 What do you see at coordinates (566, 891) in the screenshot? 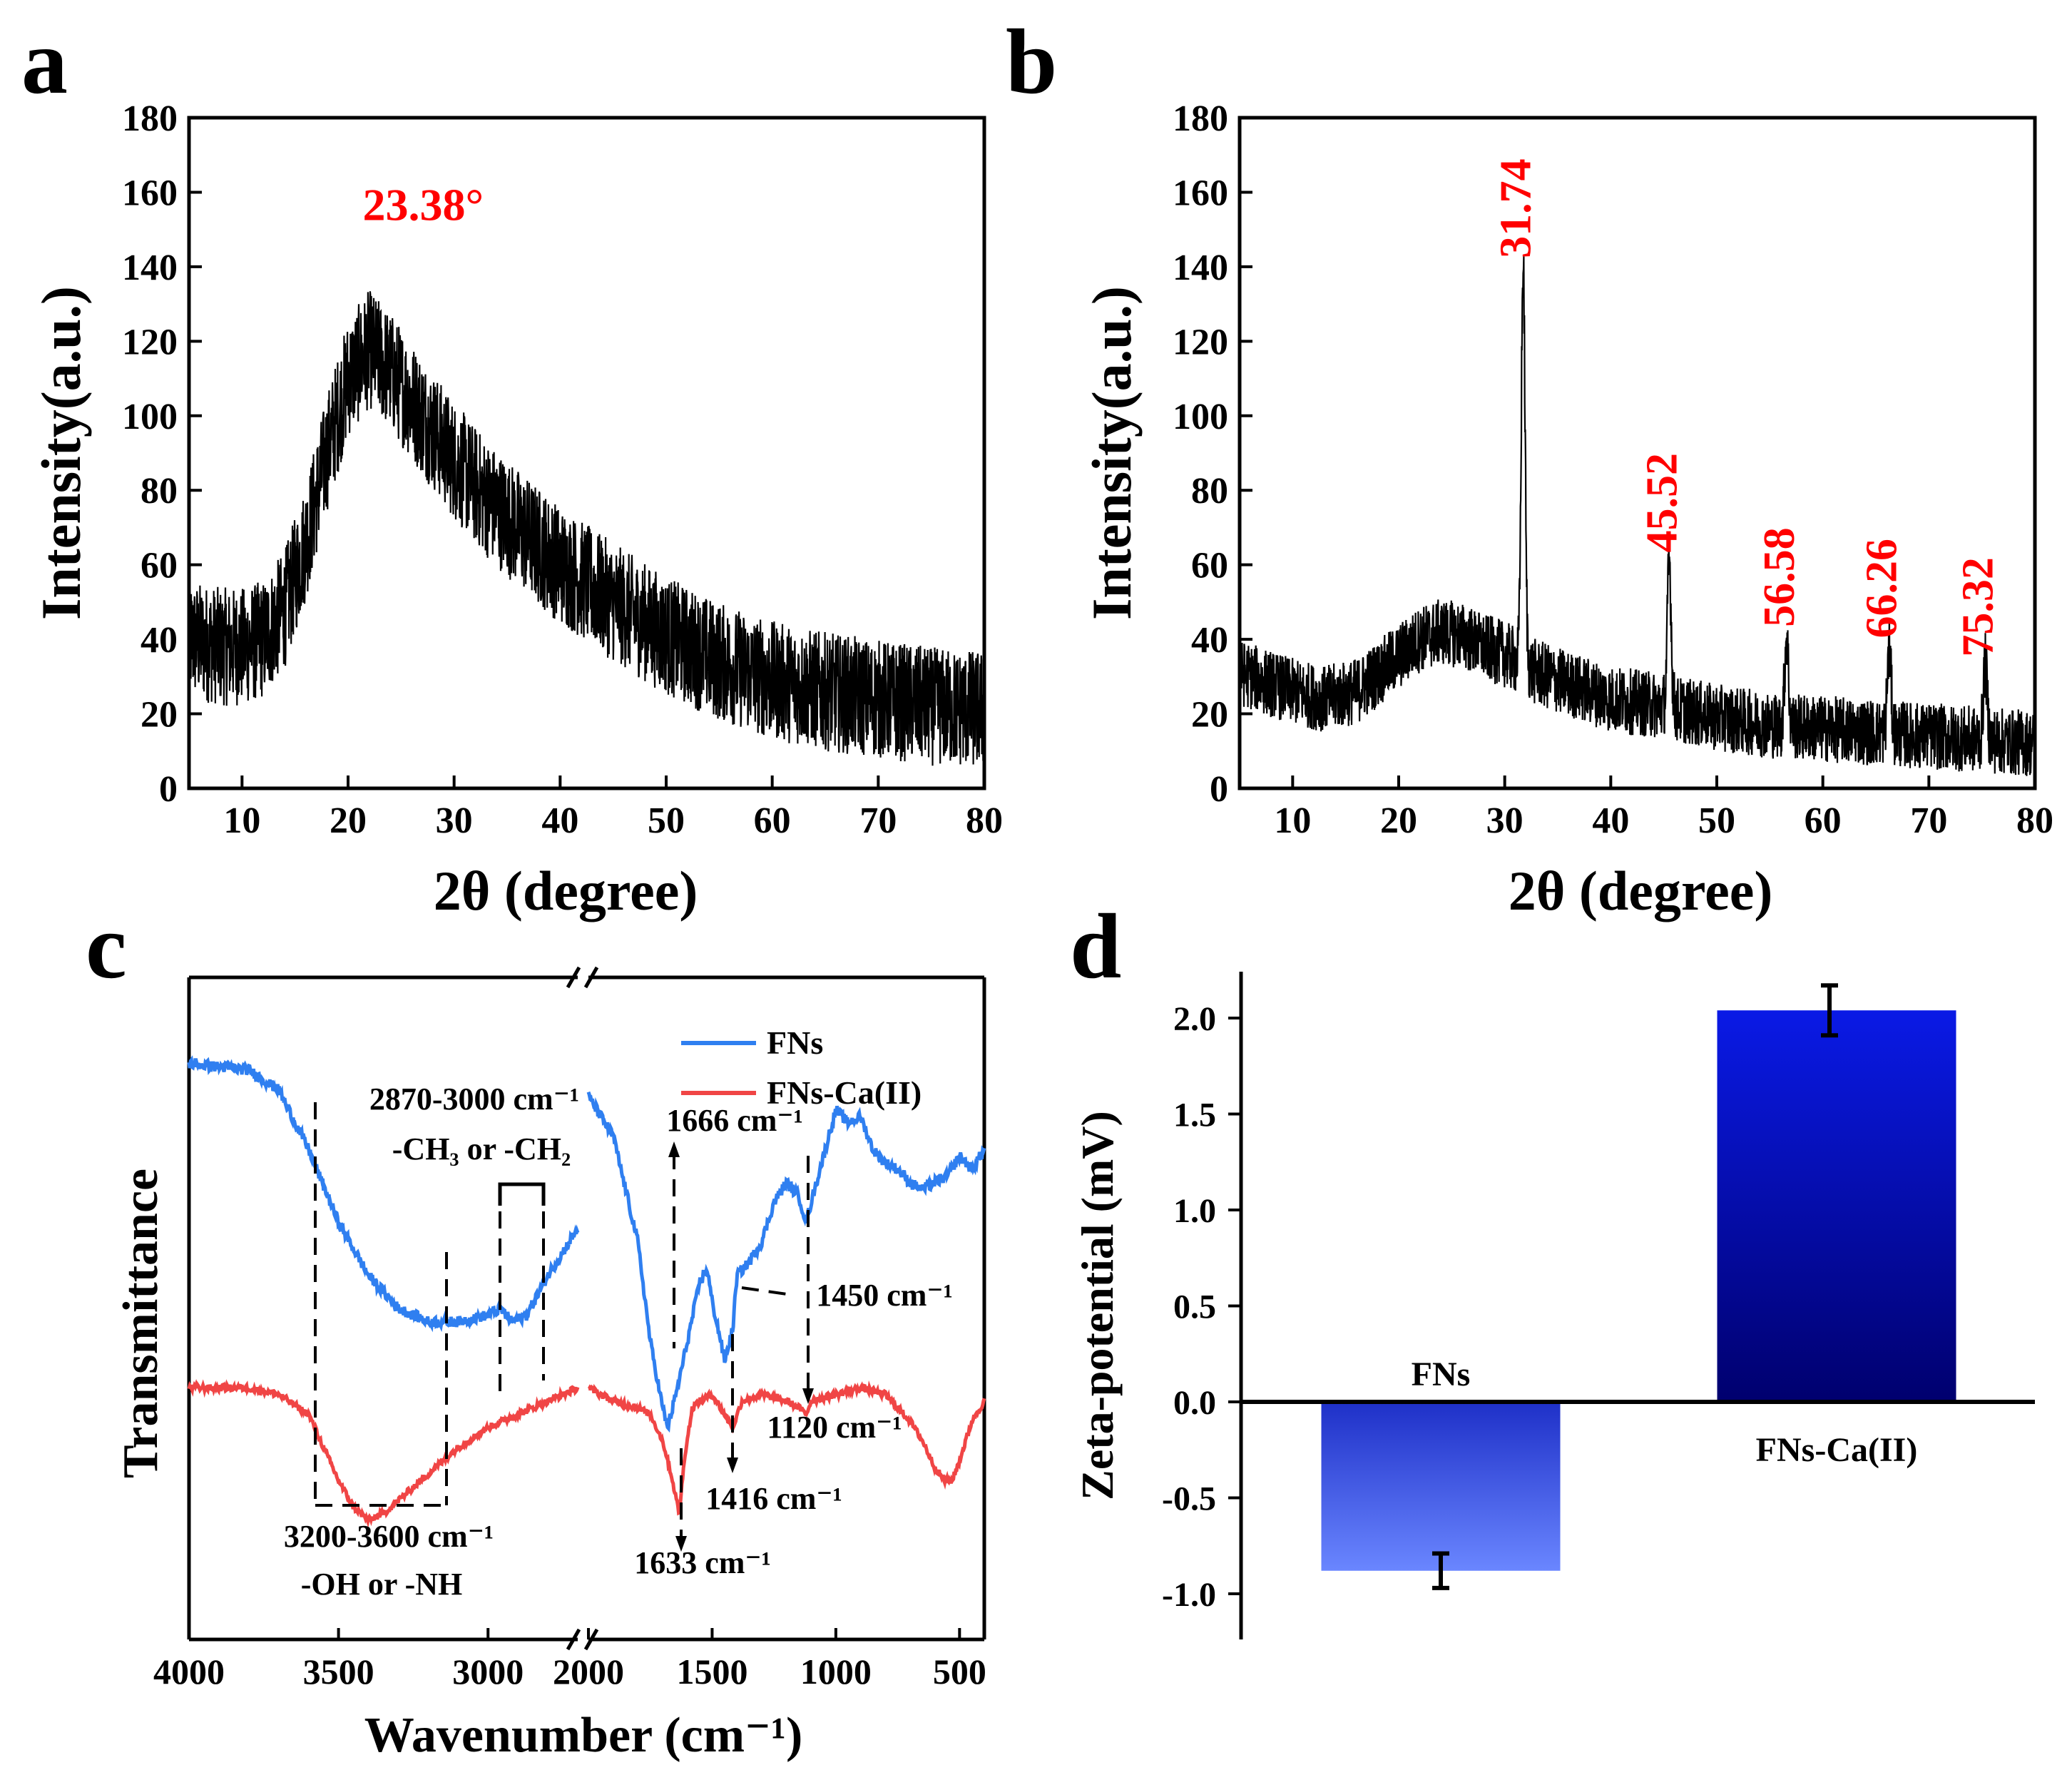
I see `x-axis-title-a: 2θ (degree)` at bounding box center [566, 891].